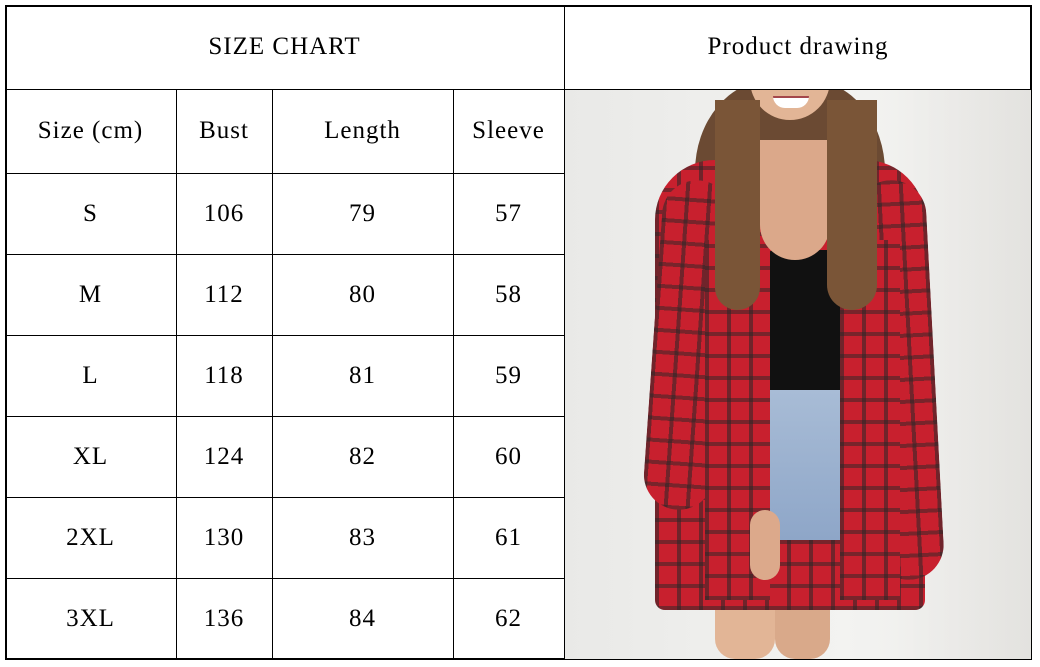  I want to click on cell-length: 82, so click(362, 456).